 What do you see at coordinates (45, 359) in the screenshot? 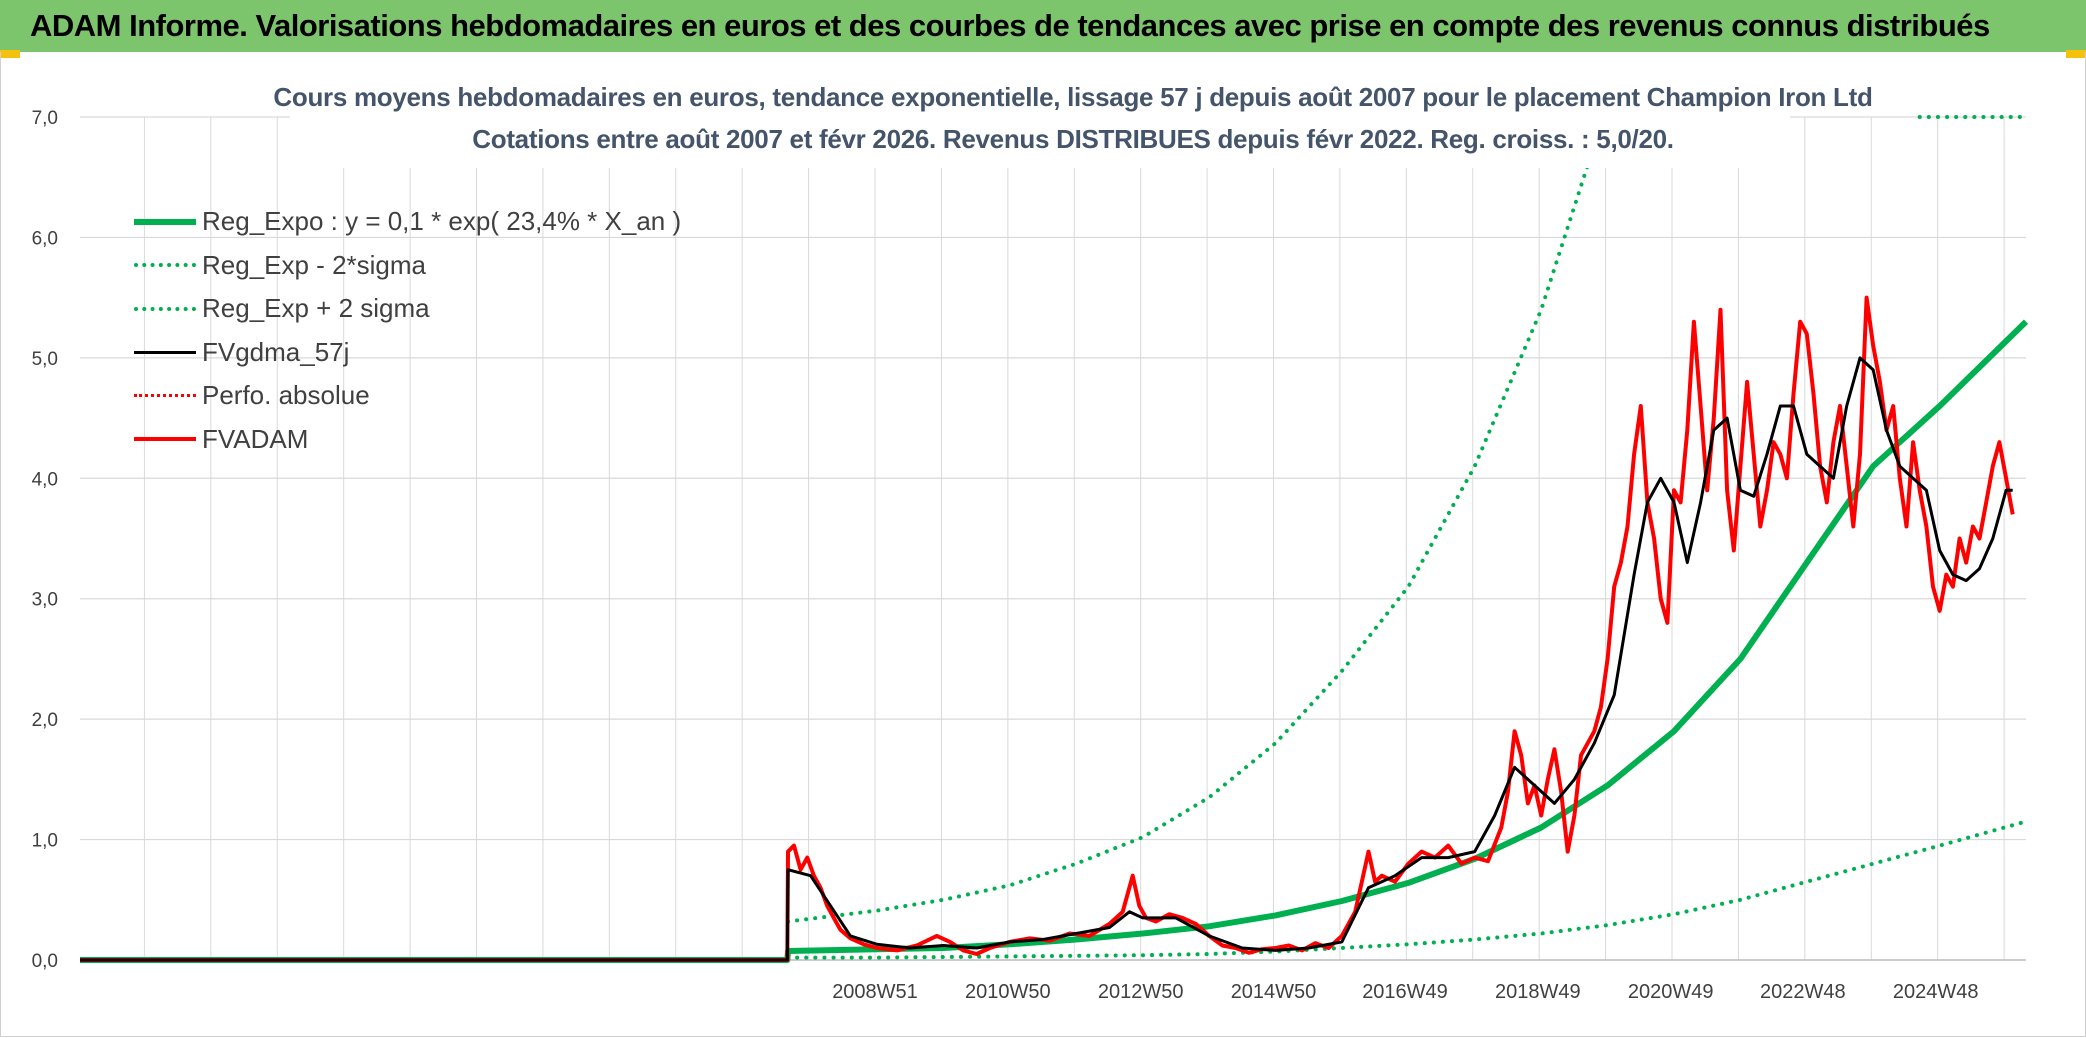
I see `y-tick-label: 5,0` at bounding box center [45, 359].